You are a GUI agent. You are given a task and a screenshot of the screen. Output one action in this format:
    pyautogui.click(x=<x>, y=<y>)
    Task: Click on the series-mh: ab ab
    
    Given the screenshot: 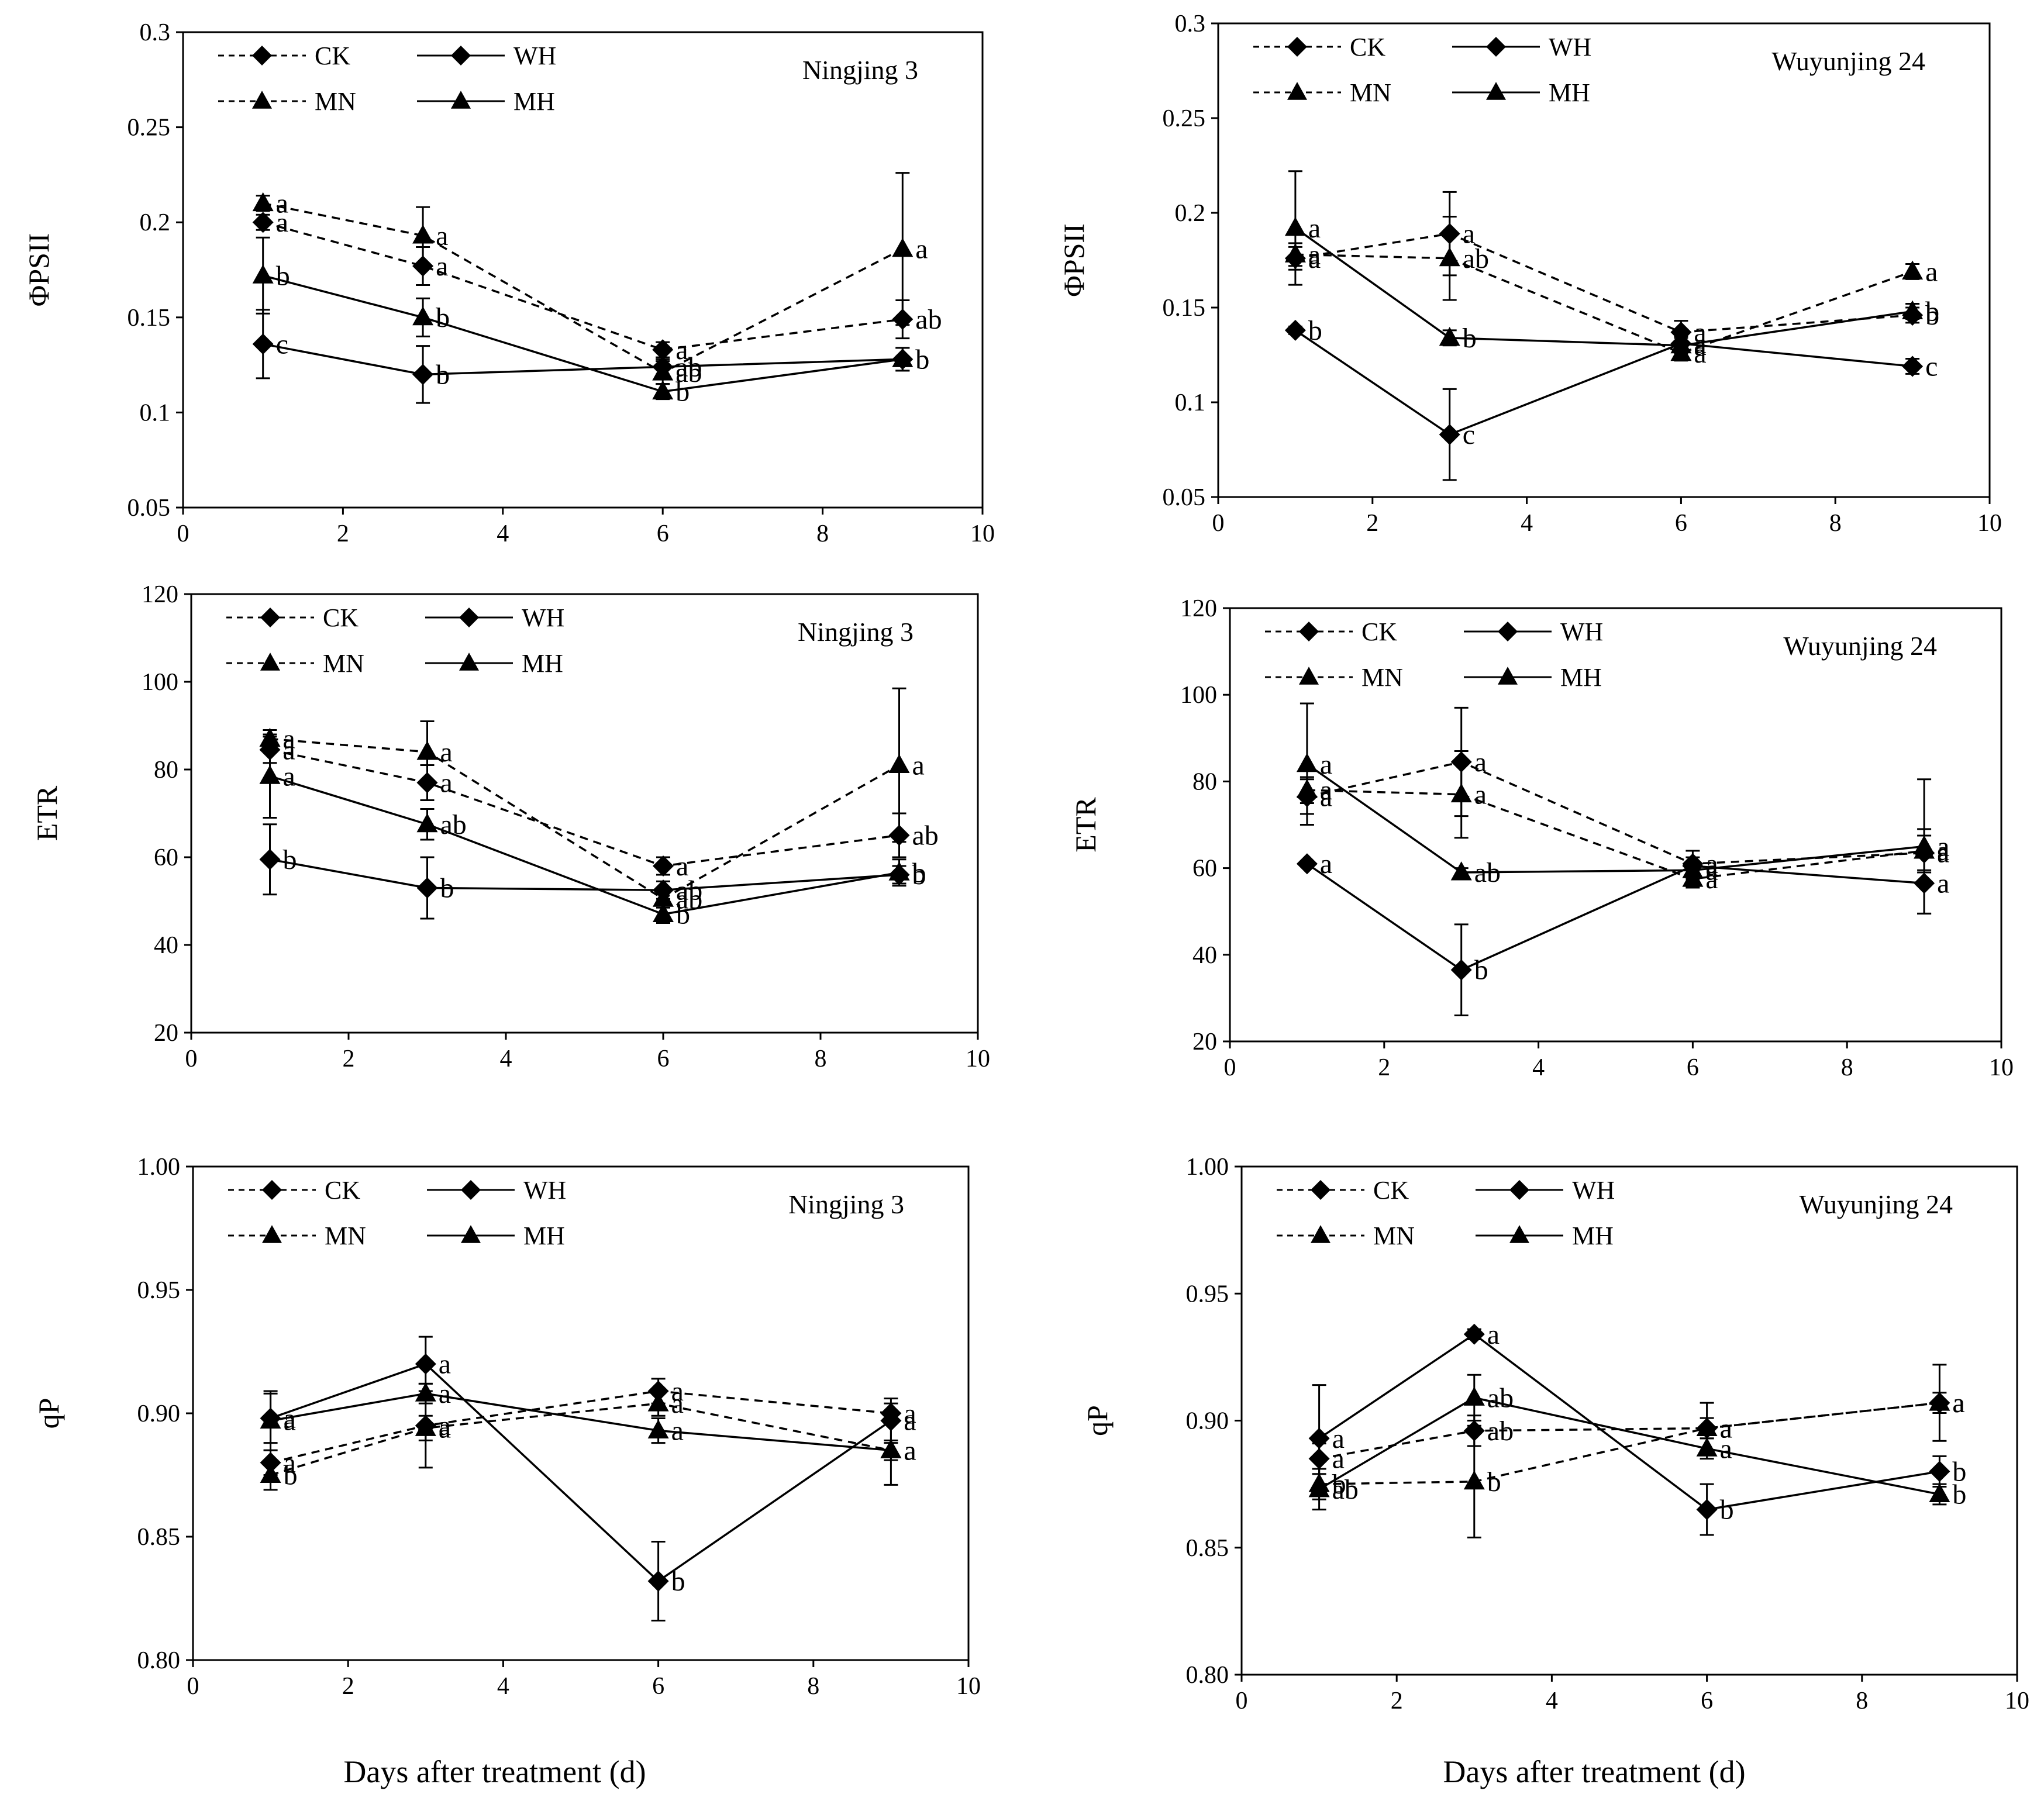 What is the action you would take?
    pyautogui.click(x=1611, y=266)
    